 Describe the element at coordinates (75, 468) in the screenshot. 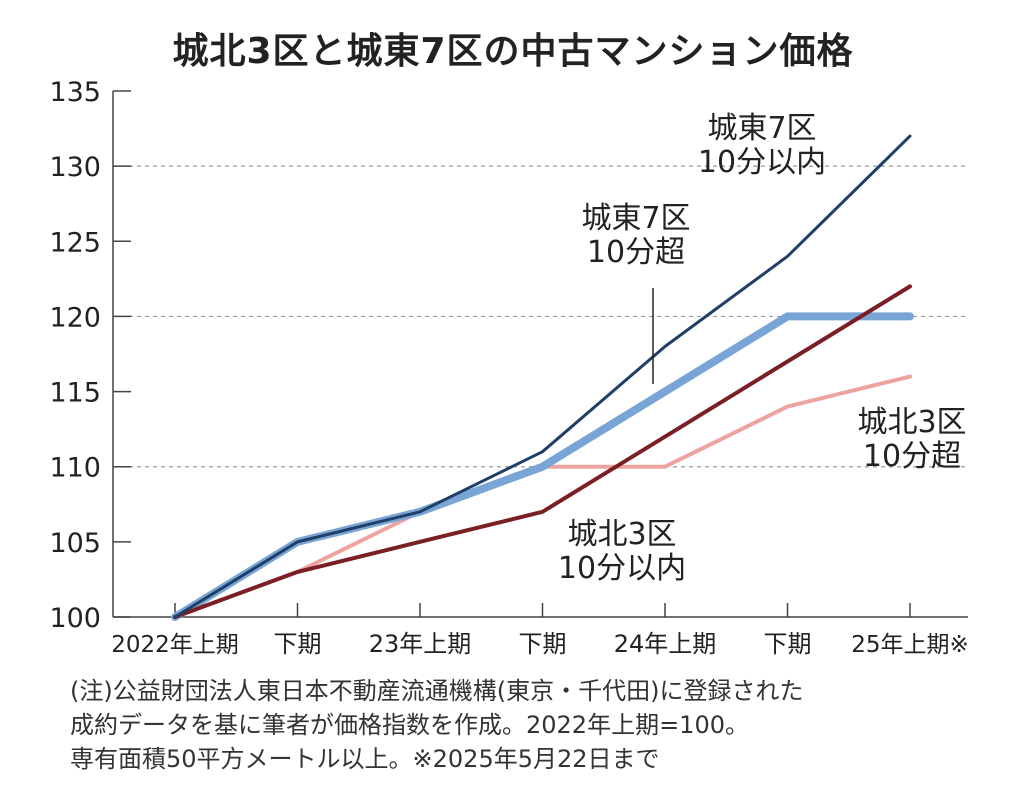

I see `y-tick-label: 110` at that location.